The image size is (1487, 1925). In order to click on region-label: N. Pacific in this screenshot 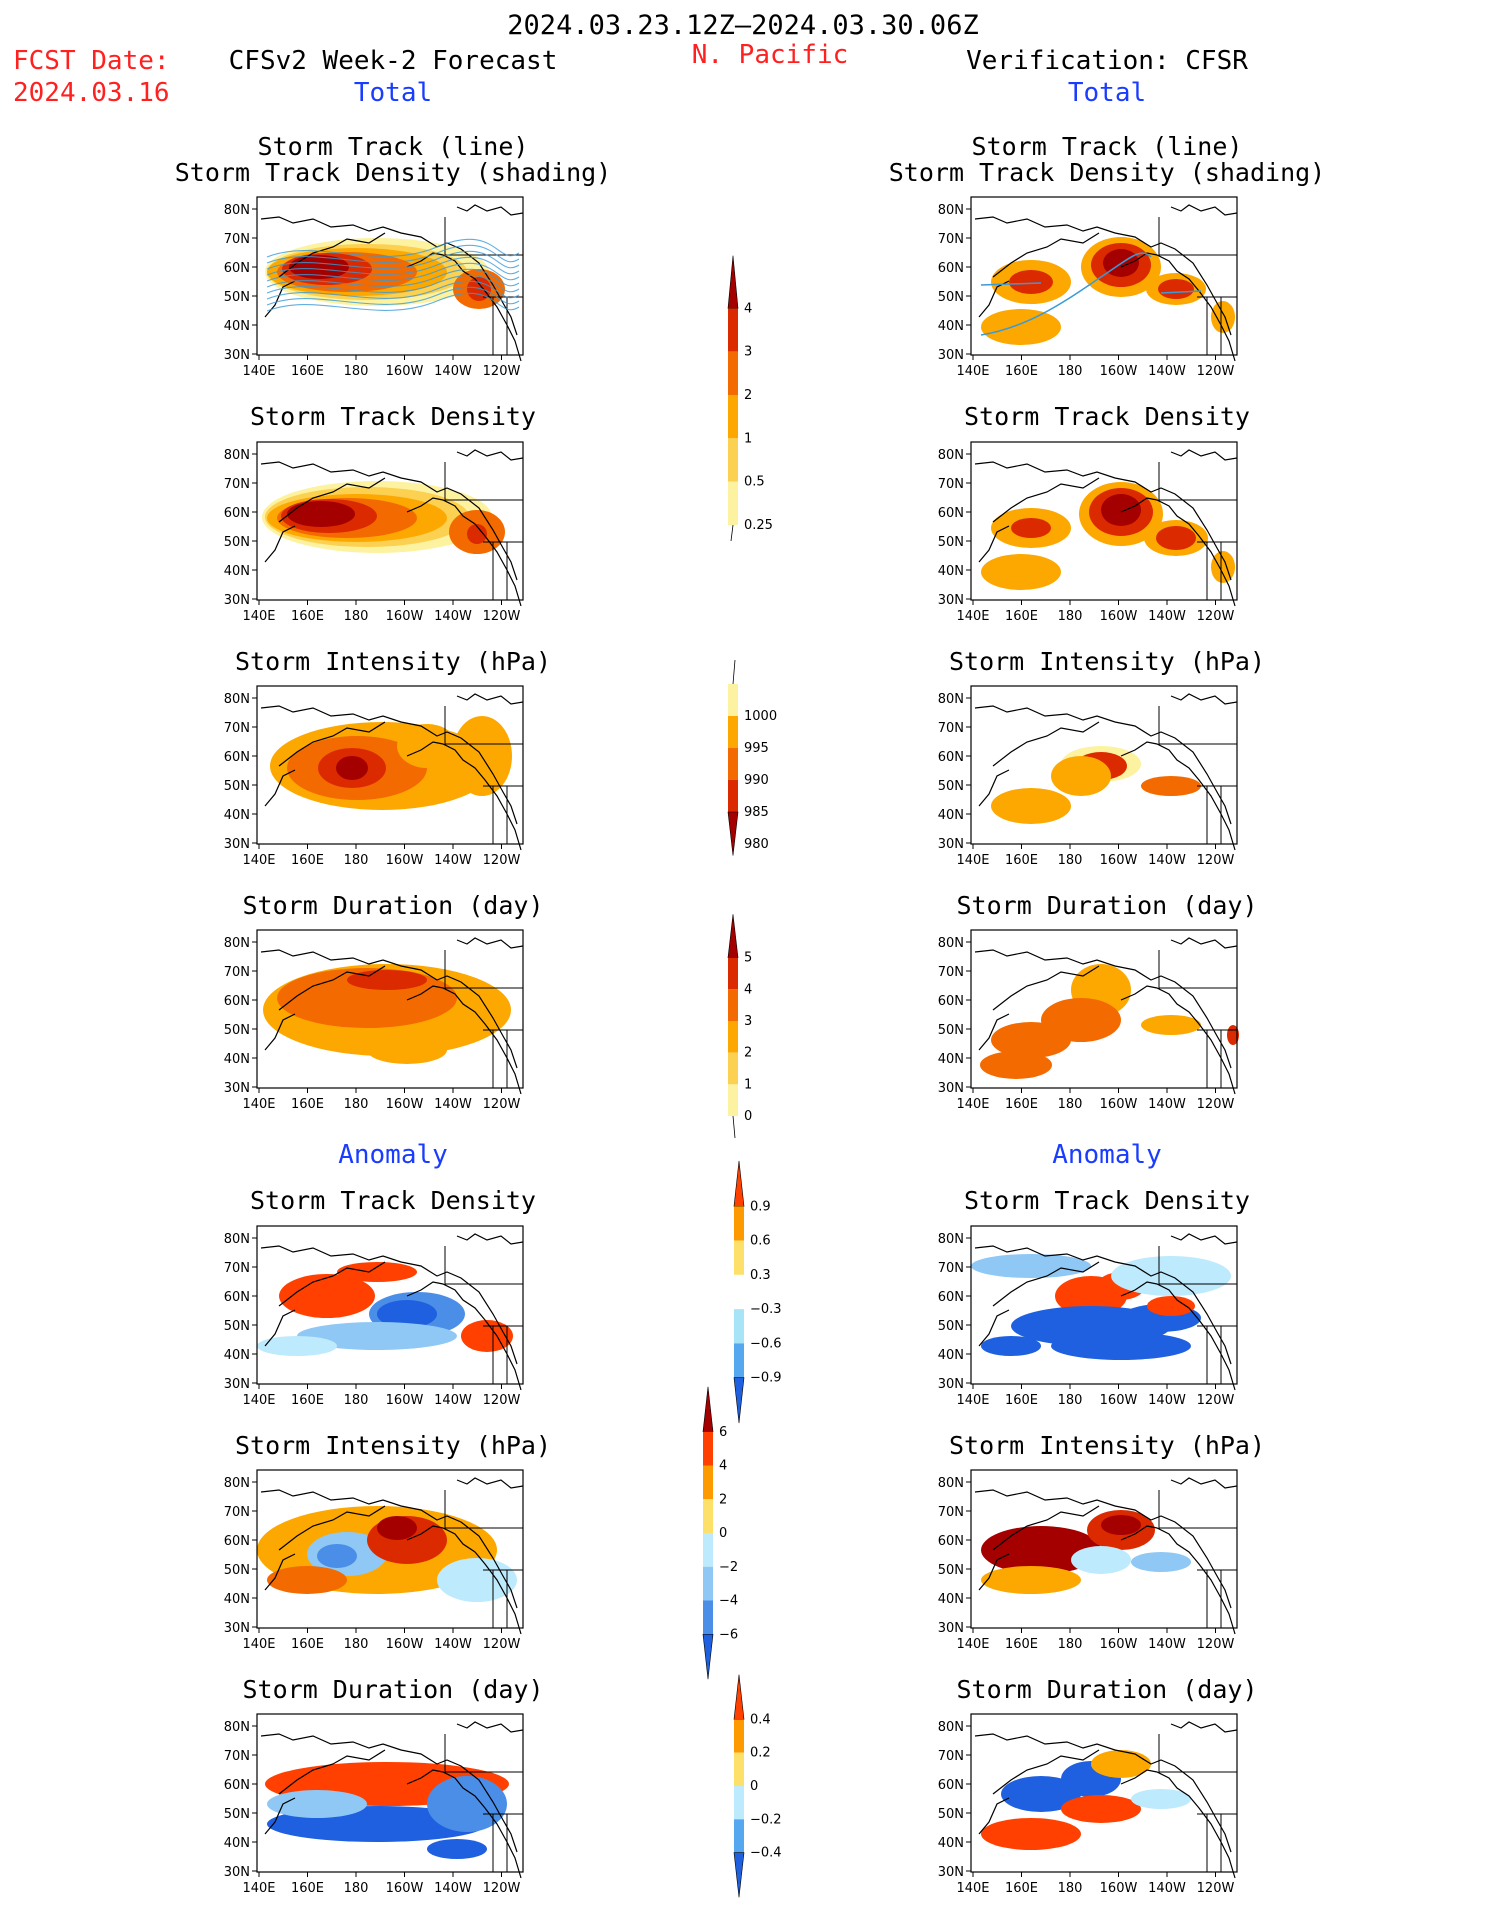, I will do `click(770, 55)`.